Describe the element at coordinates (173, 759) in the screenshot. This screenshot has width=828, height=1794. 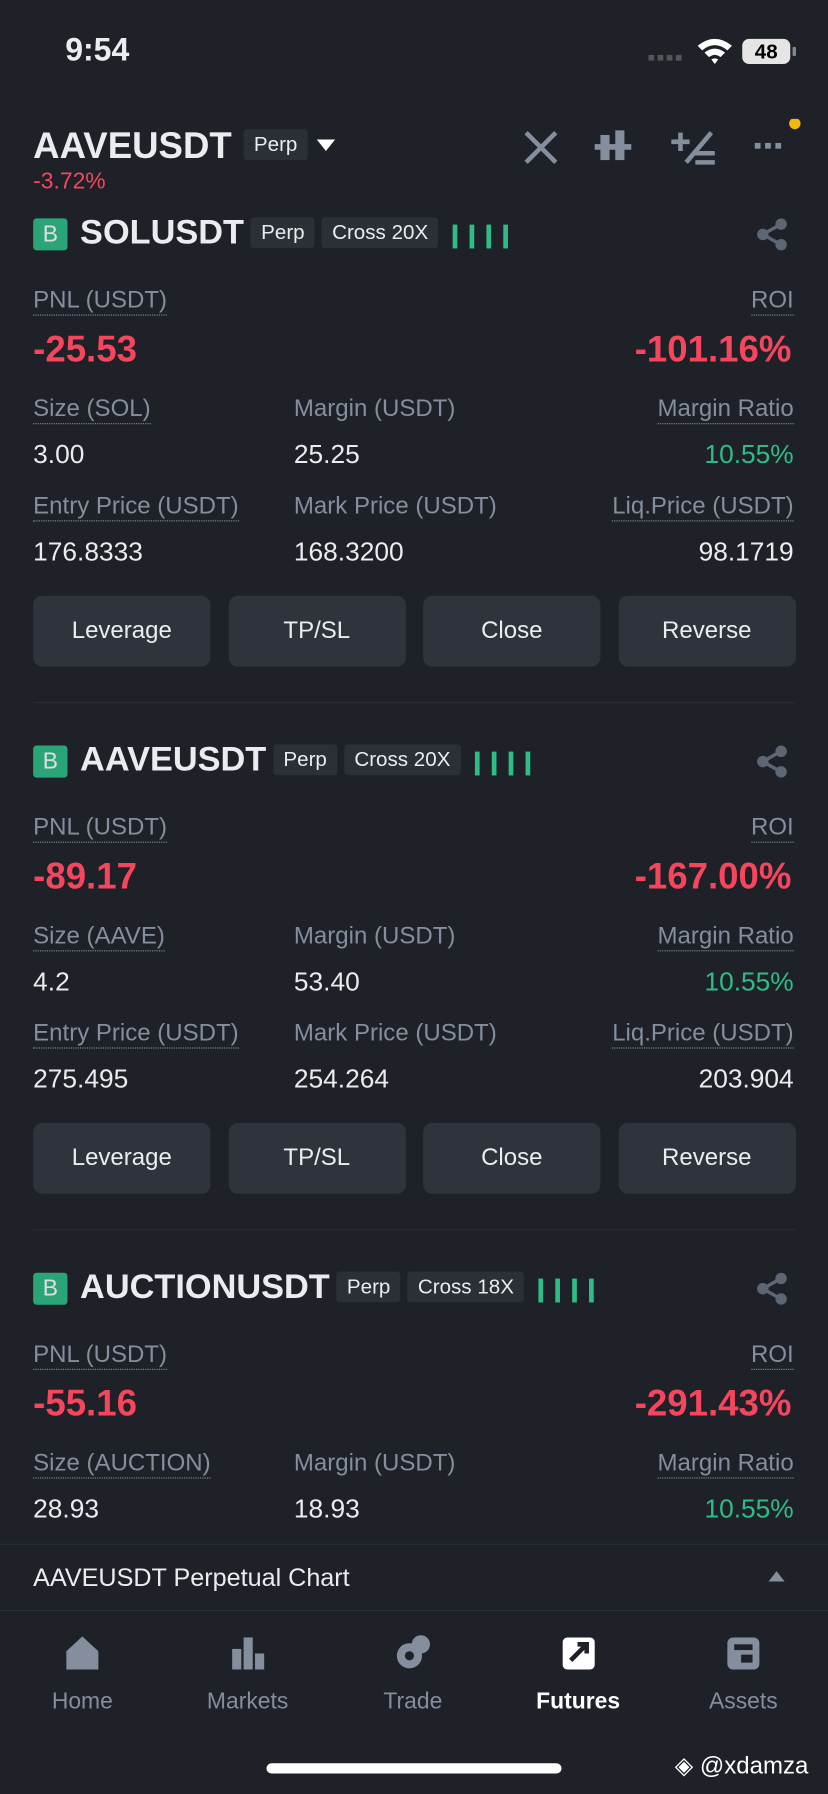
I see `position-symbol: AAVEUSDT` at that location.